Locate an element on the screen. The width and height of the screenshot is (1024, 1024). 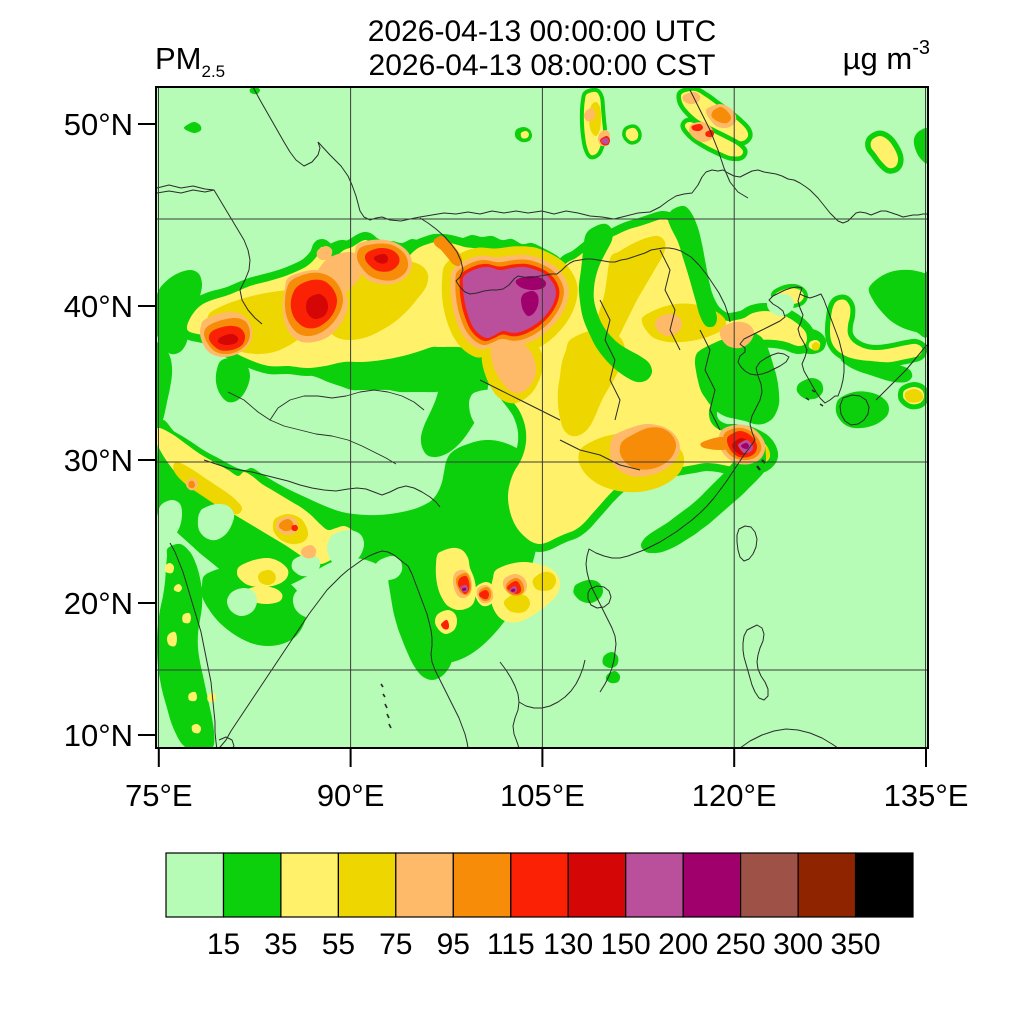
svg-text: 300 is located at coordinates (798, 944).